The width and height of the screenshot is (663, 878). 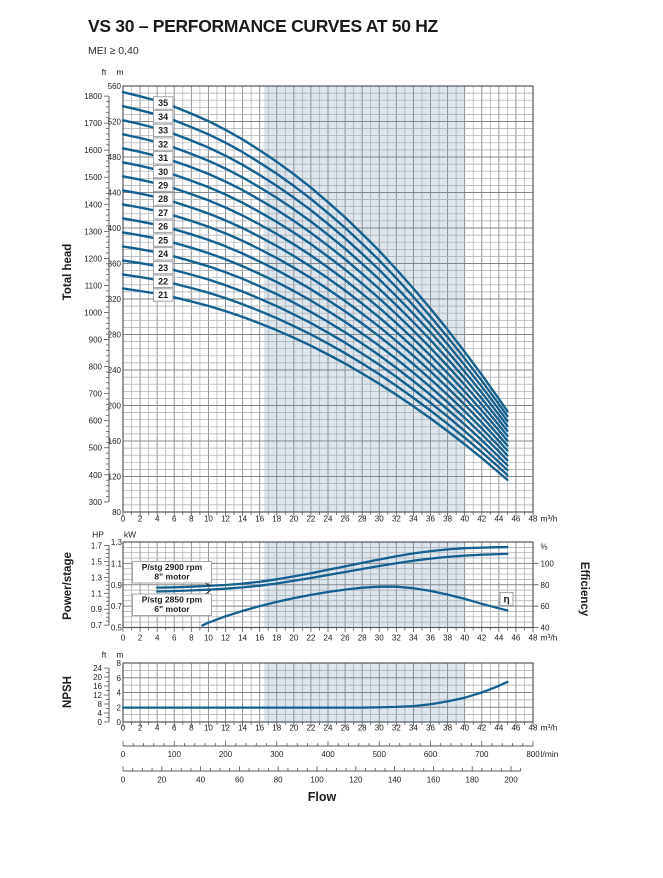 What do you see at coordinates (172, 567) in the screenshot?
I see `svg-text: P/stg 2900 rpm` at bounding box center [172, 567].